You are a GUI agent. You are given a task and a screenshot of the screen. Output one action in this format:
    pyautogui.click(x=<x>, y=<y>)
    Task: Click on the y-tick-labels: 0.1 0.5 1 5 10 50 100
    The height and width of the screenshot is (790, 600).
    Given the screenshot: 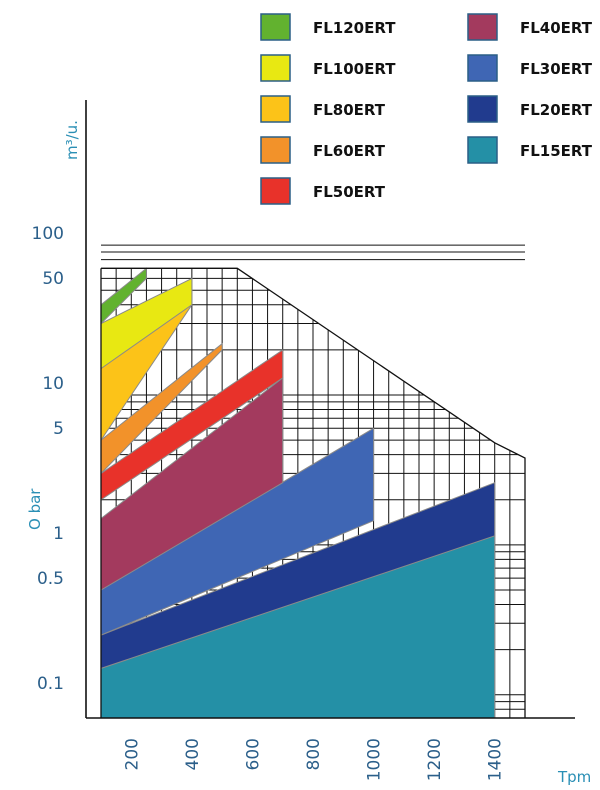 What is the action you would take?
    pyautogui.click(x=48, y=459)
    